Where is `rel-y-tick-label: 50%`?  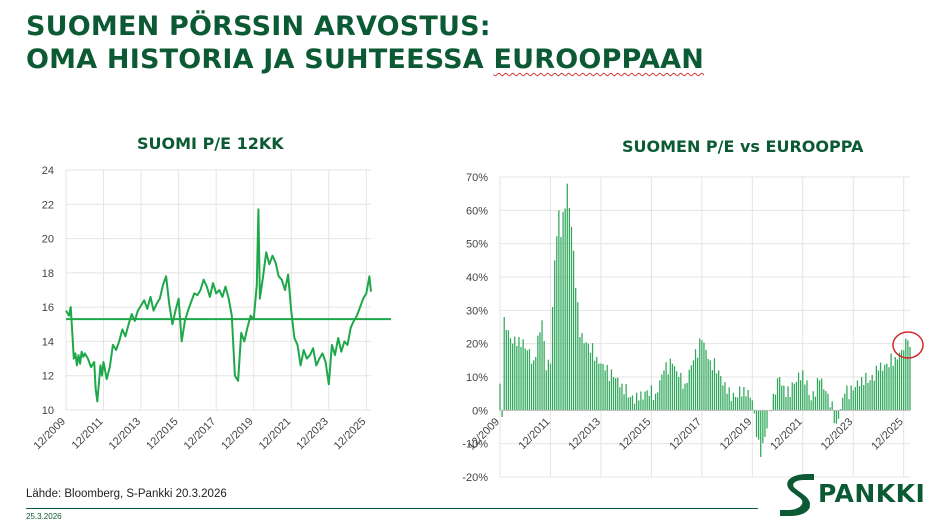
rel-y-tick-label: 50% is located at coordinates (477, 245).